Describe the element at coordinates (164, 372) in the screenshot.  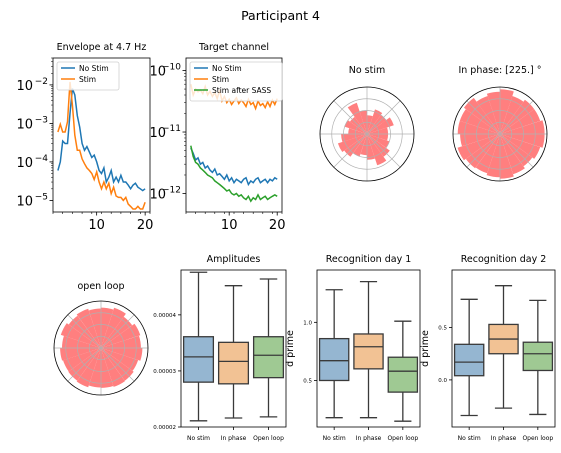
I see `y-tick-label: 0.00003` at that location.